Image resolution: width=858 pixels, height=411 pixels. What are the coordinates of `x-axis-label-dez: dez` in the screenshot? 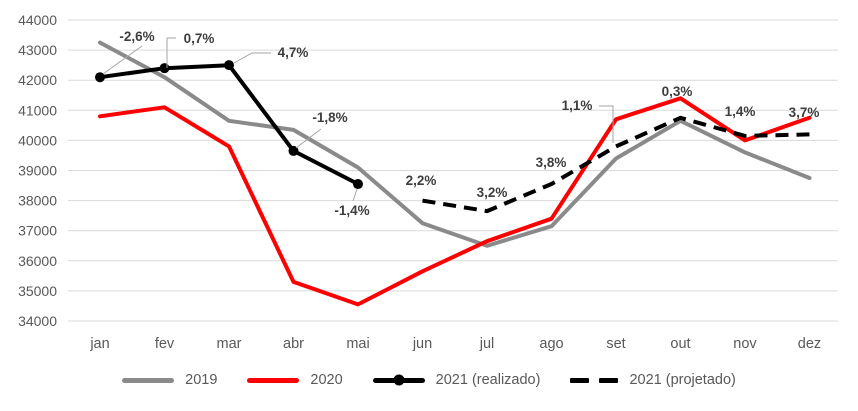 It's located at (809, 344).